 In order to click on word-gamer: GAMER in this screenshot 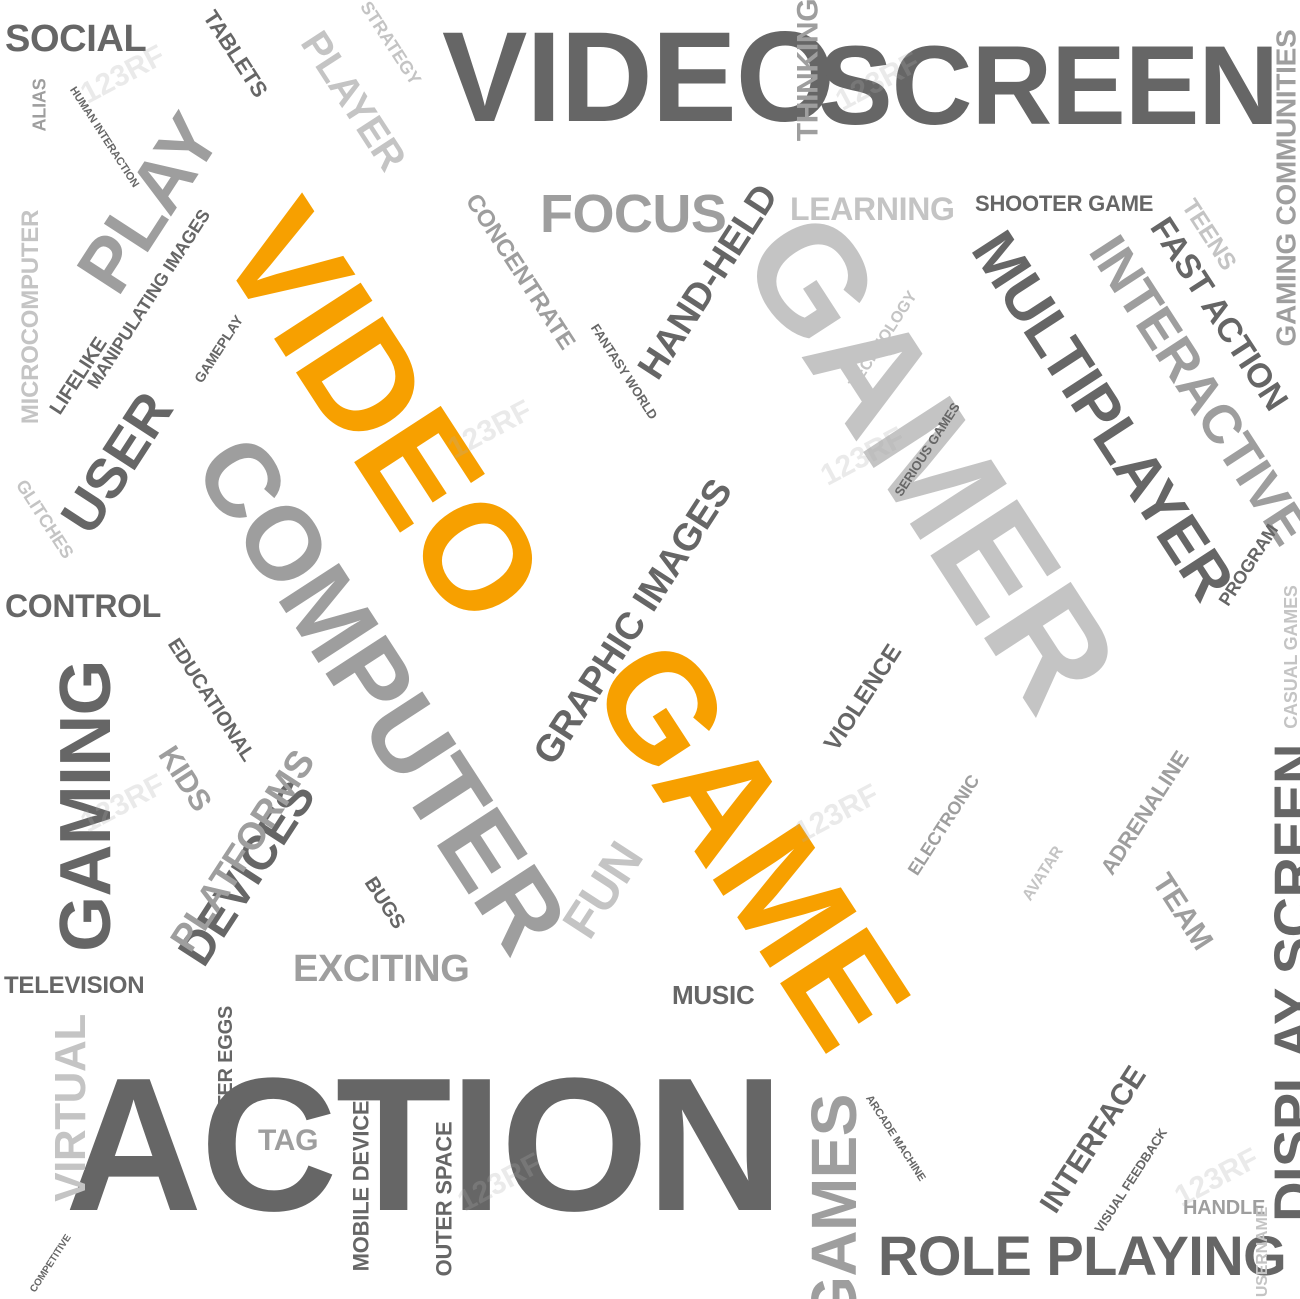, I will do `click(930, 460)`.